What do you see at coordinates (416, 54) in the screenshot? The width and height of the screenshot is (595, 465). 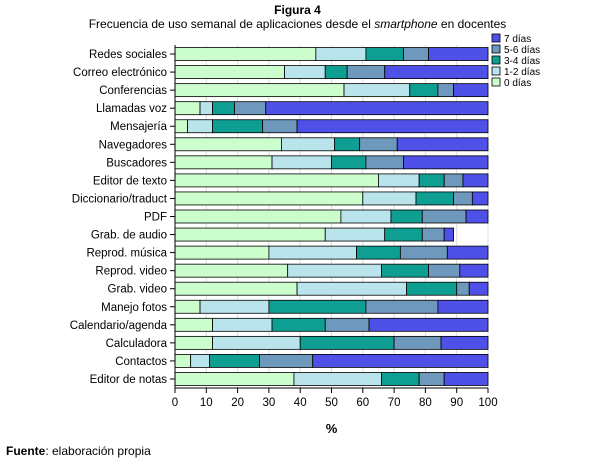 I see `bar-segment-redes-sociales-5-6-dias` at bounding box center [416, 54].